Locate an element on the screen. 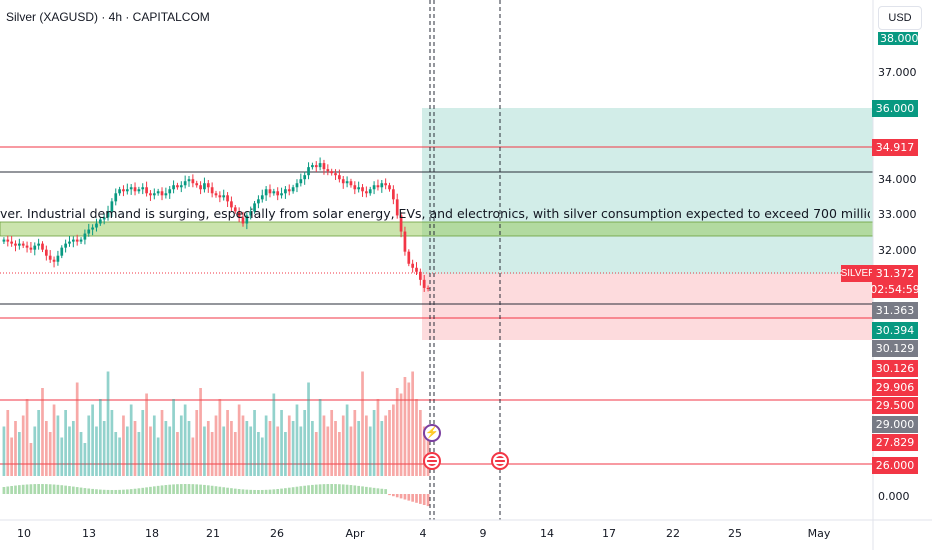  stop-zone is located at coordinates (647, 307).